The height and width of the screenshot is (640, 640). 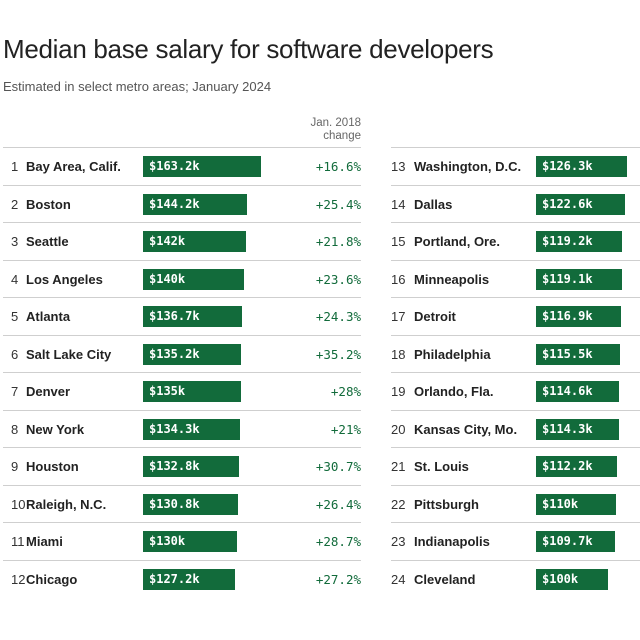 I want to click on salary-value-label: $163.2k, so click(x=174, y=166).